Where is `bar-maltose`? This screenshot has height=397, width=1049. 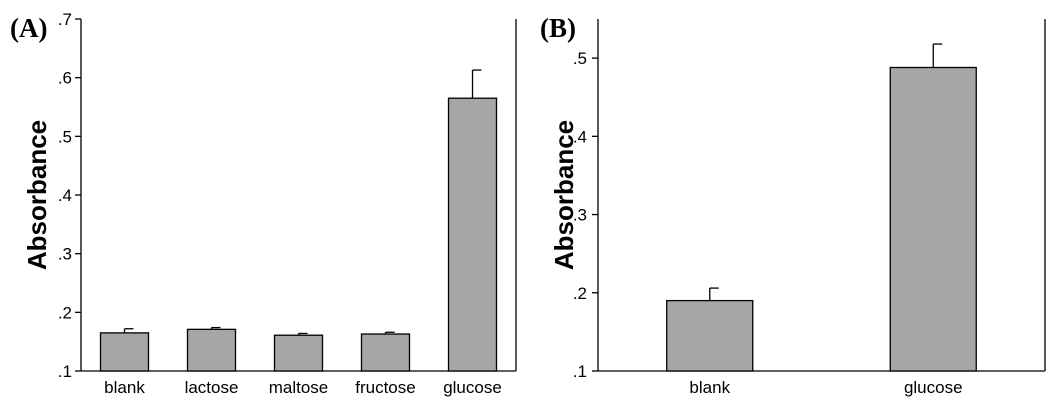 bar-maltose is located at coordinates (298, 353).